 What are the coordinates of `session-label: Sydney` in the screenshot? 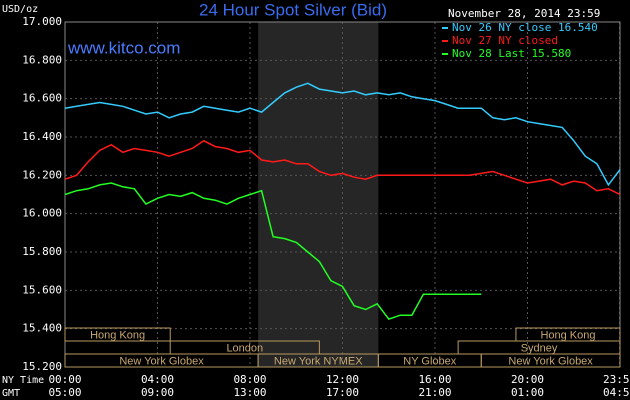 It's located at (539, 348).